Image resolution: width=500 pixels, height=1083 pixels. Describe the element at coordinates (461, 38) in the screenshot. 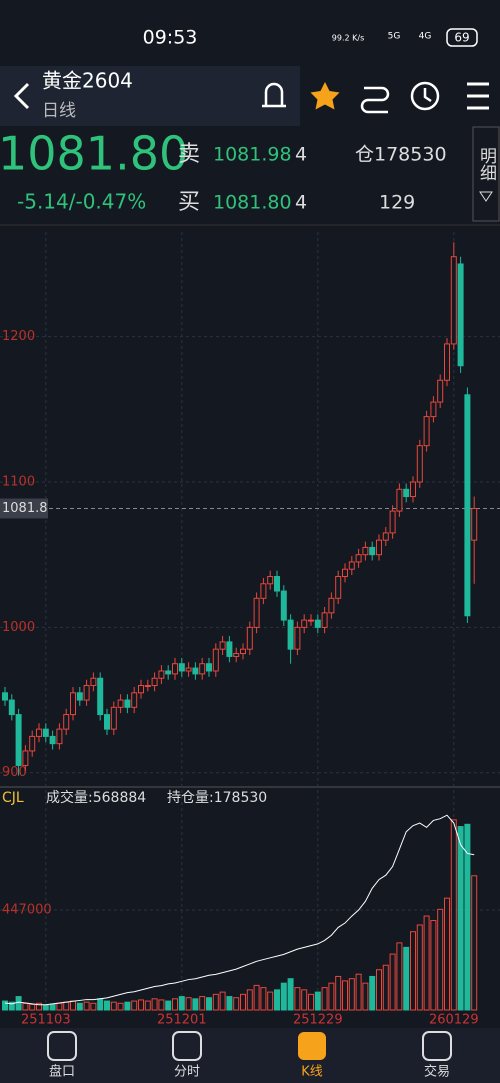

I see `battery-level: 69` at that location.